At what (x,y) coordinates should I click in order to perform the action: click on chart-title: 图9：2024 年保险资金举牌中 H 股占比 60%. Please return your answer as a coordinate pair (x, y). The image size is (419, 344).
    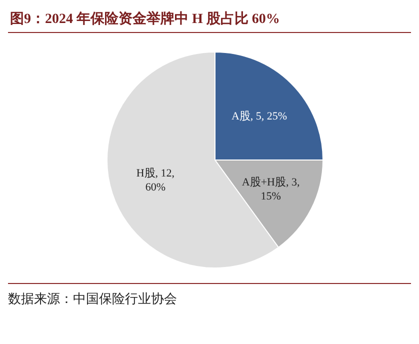
    Looking at the image, I should click on (209, 20).